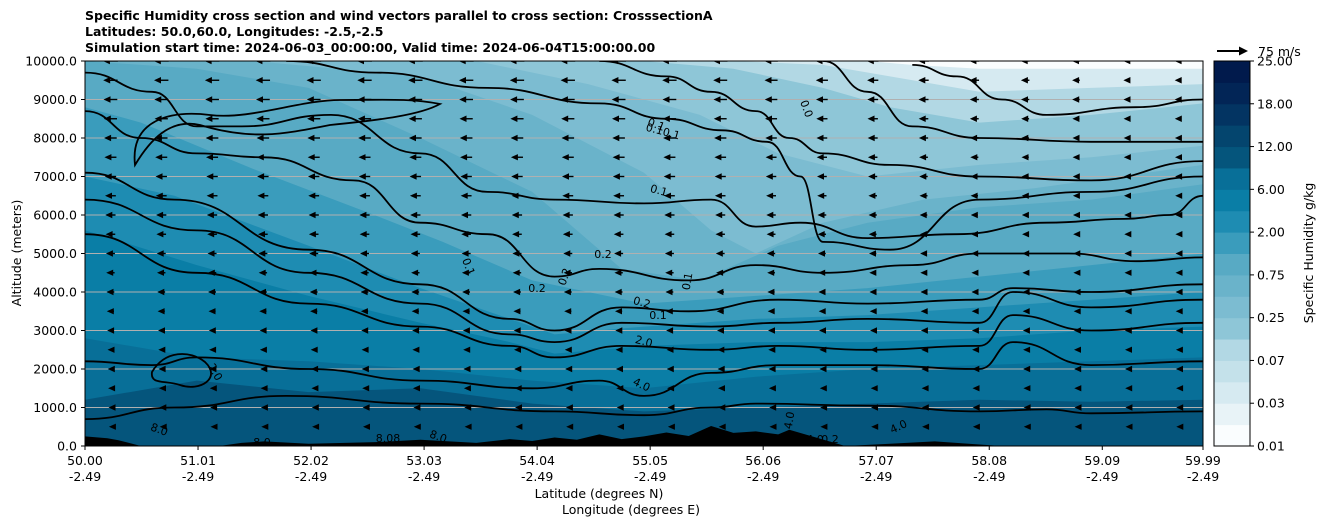 This screenshot has height=526, width=1326. I want to click on quiver-key-label: 75 m/s, so click(1279, 51).